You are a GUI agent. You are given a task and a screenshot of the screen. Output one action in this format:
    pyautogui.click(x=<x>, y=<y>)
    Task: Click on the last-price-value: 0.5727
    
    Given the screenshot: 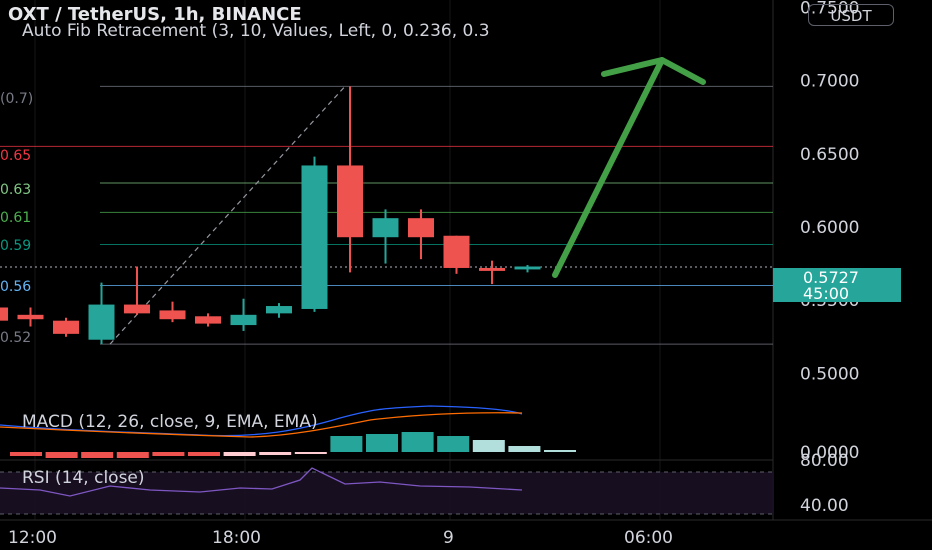 What is the action you would take?
    pyautogui.click(x=831, y=277)
    